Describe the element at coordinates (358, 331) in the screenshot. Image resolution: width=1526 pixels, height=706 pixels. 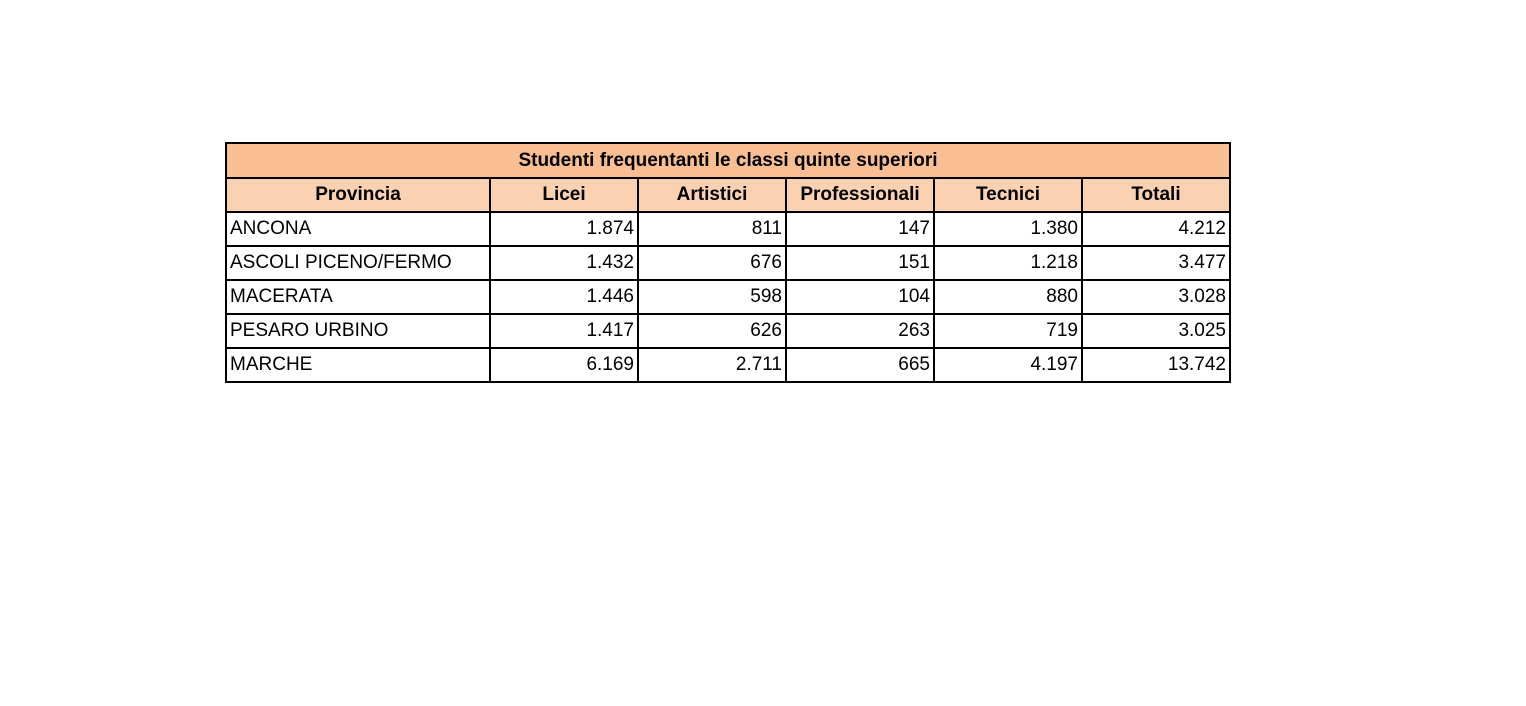
I see `cell-provincia: PESARO URBINO` at that location.